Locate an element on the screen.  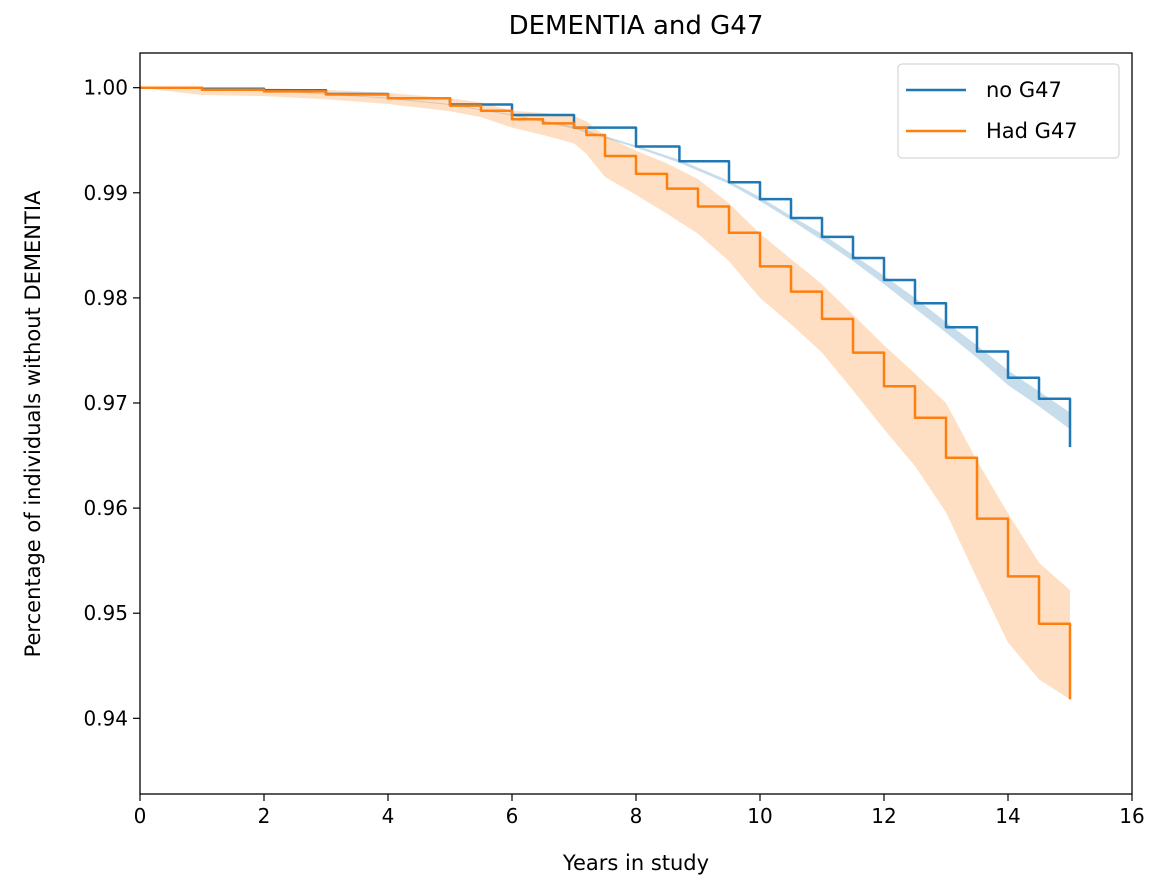
x-tick-label: 16 is located at coordinates (1131, 816).